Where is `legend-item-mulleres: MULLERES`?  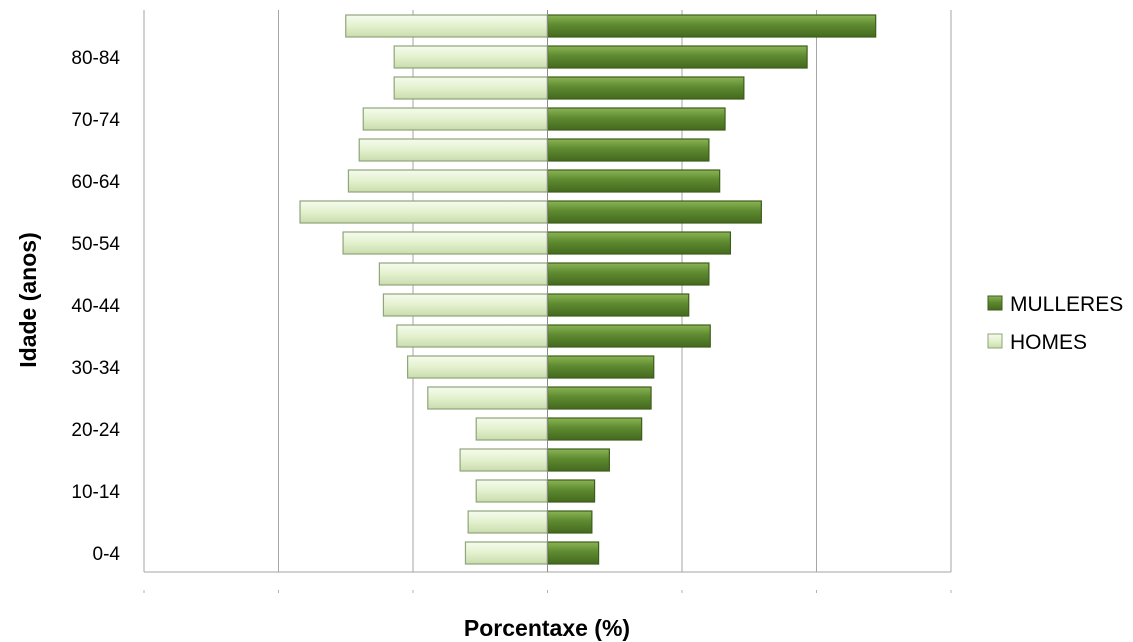 legend-item-mulleres: MULLERES is located at coordinates (1055, 304).